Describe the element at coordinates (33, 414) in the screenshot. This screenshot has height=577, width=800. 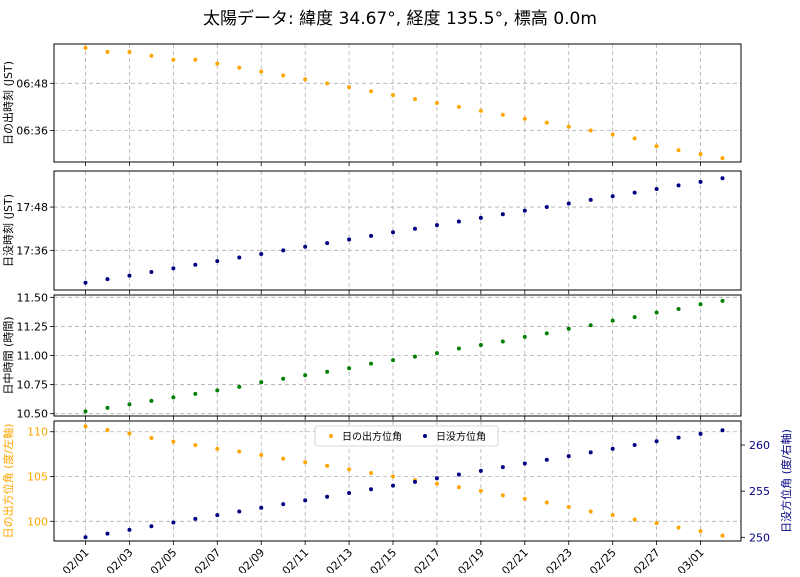
I see `y-tick-label: 10.50` at that location.